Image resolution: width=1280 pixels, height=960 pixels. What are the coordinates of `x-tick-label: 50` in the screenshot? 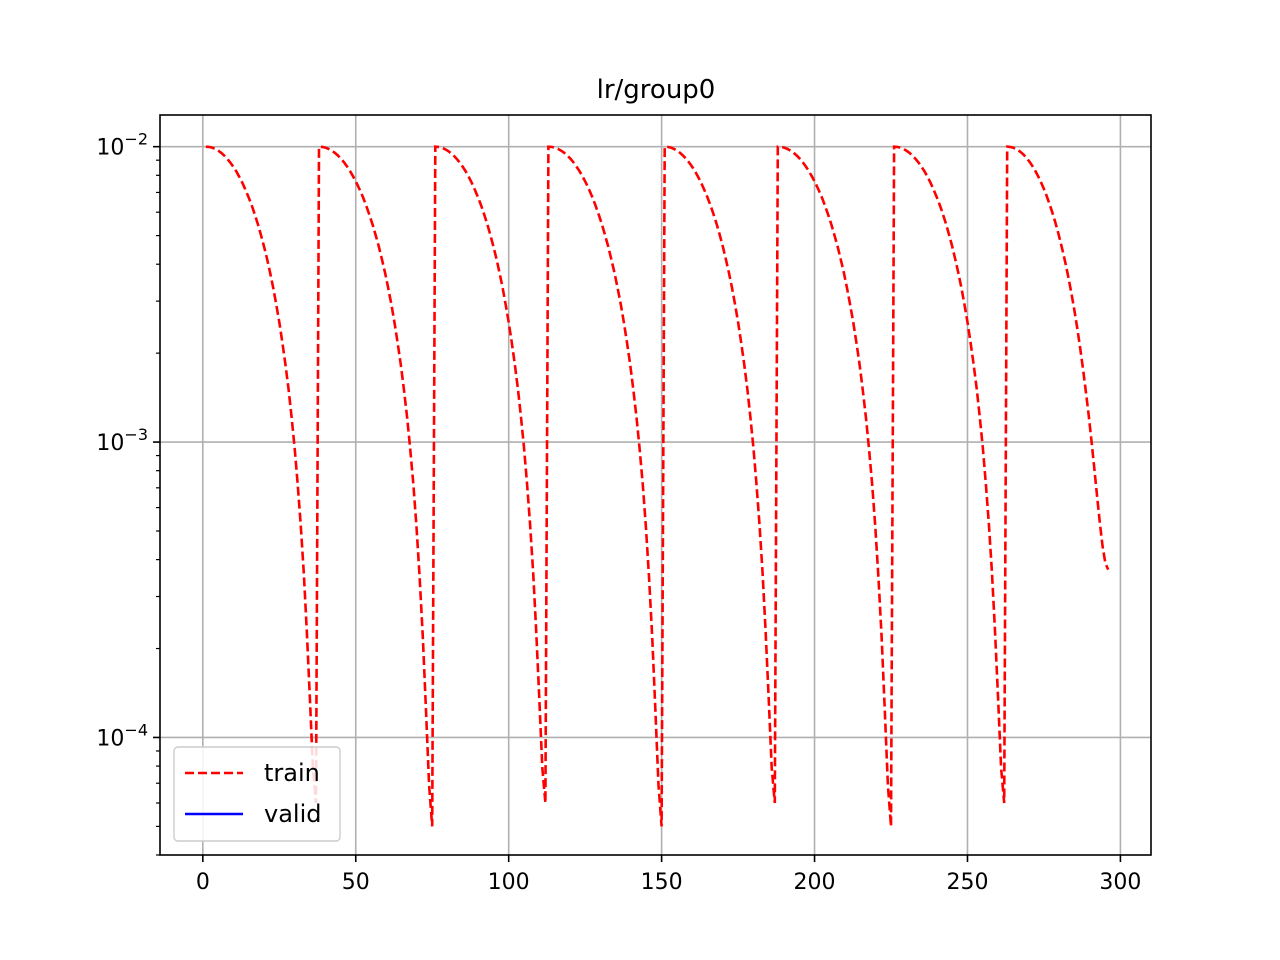 It's located at (356, 882).